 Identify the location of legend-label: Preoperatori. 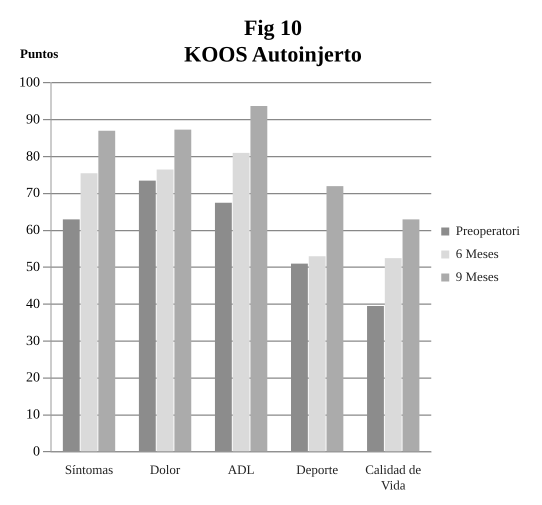
(488, 230).